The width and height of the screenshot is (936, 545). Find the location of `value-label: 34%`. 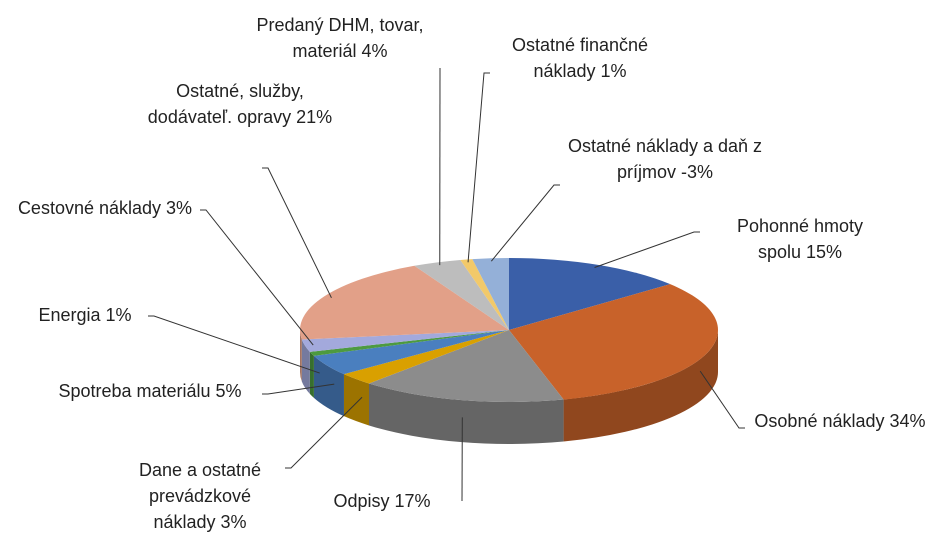

value-label: 34% is located at coordinates (907, 421).